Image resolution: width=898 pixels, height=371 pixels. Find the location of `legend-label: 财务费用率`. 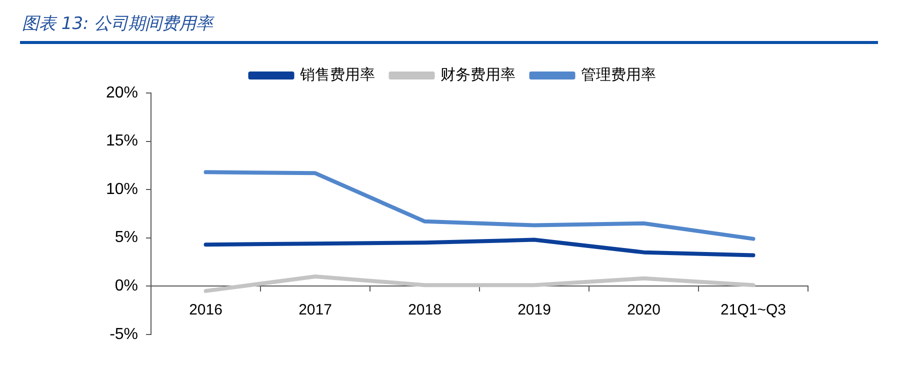

legend-label: 财务费用率 is located at coordinates (478, 74).